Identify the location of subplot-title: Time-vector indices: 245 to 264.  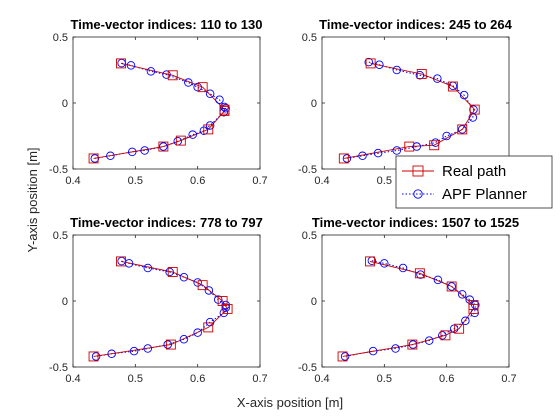
(415, 24).